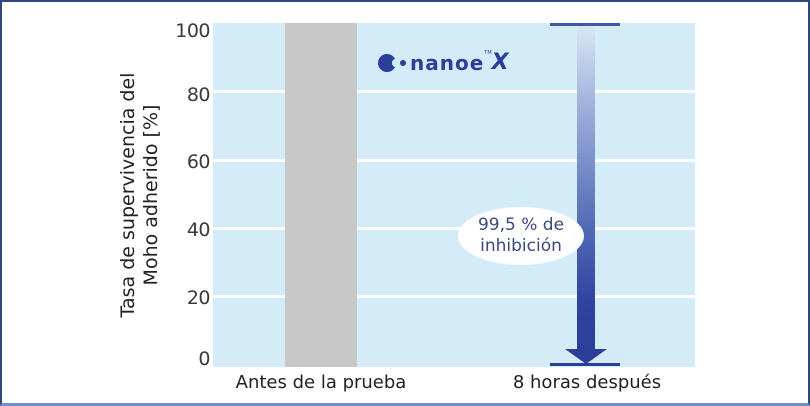 The image size is (810, 406). Describe the element at coordinates (403, 62) in the screenshot. I see `logo-small-dot-icon` at that location.